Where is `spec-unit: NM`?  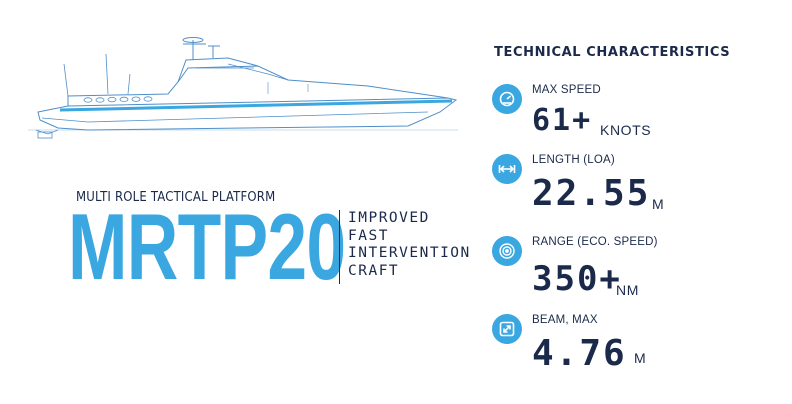 spec-unit: NM is located at coordinates (627, 290).